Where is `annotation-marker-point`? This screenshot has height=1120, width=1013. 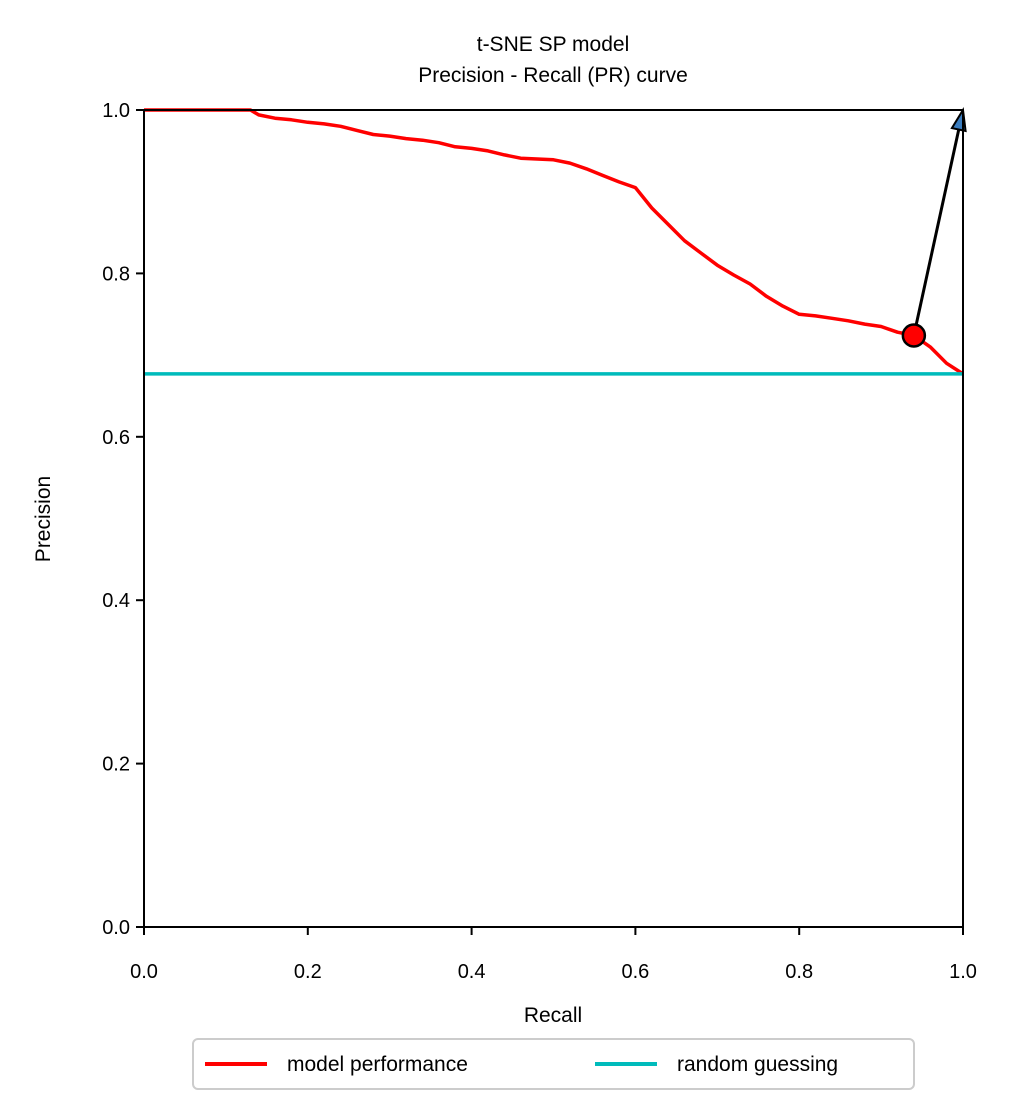 annotation-marker-point is located at coordinates (914, 335).